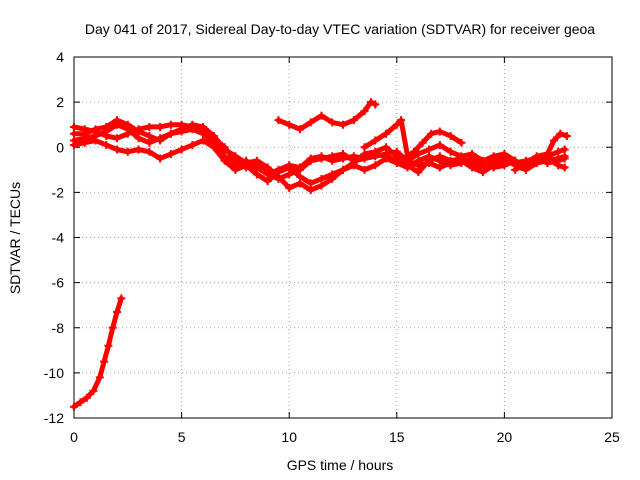 This screenshot has width=640, height=480. What do you see at coordinates (319, 162) in the screenshot?
I see `series-arc-c` at bounding box center [319, 162].